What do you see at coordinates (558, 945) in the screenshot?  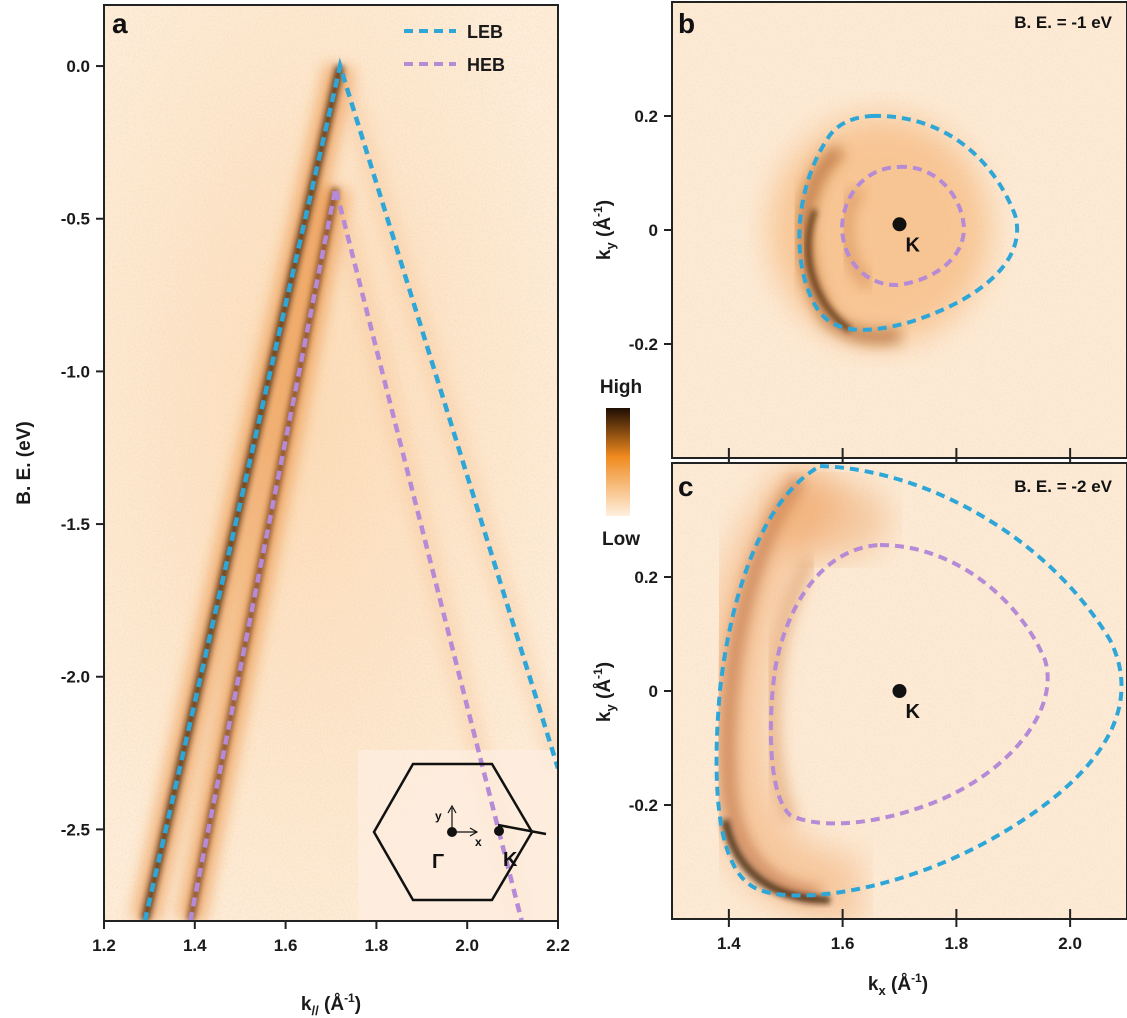 I see `x-tick-label: 2.2` at bounding box center [558, 945].